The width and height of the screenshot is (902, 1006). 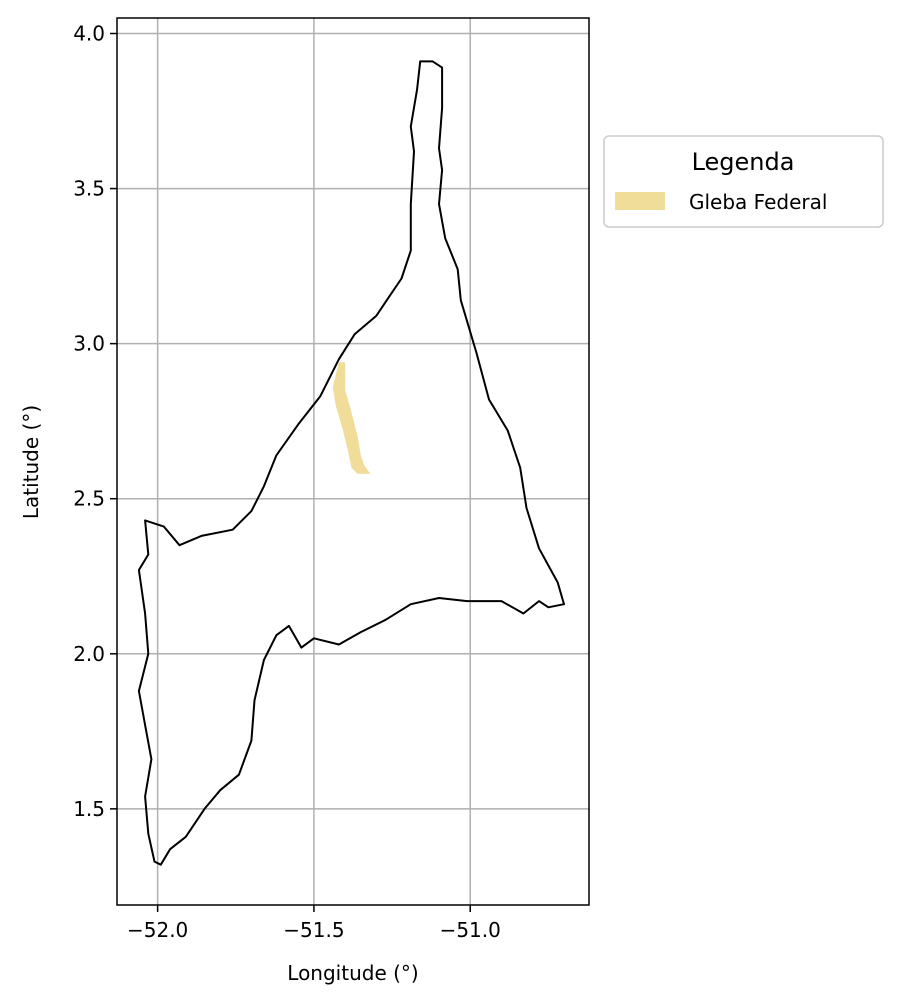 I want to click on x-tick-label: −51.0, so click(x=470, y=930).